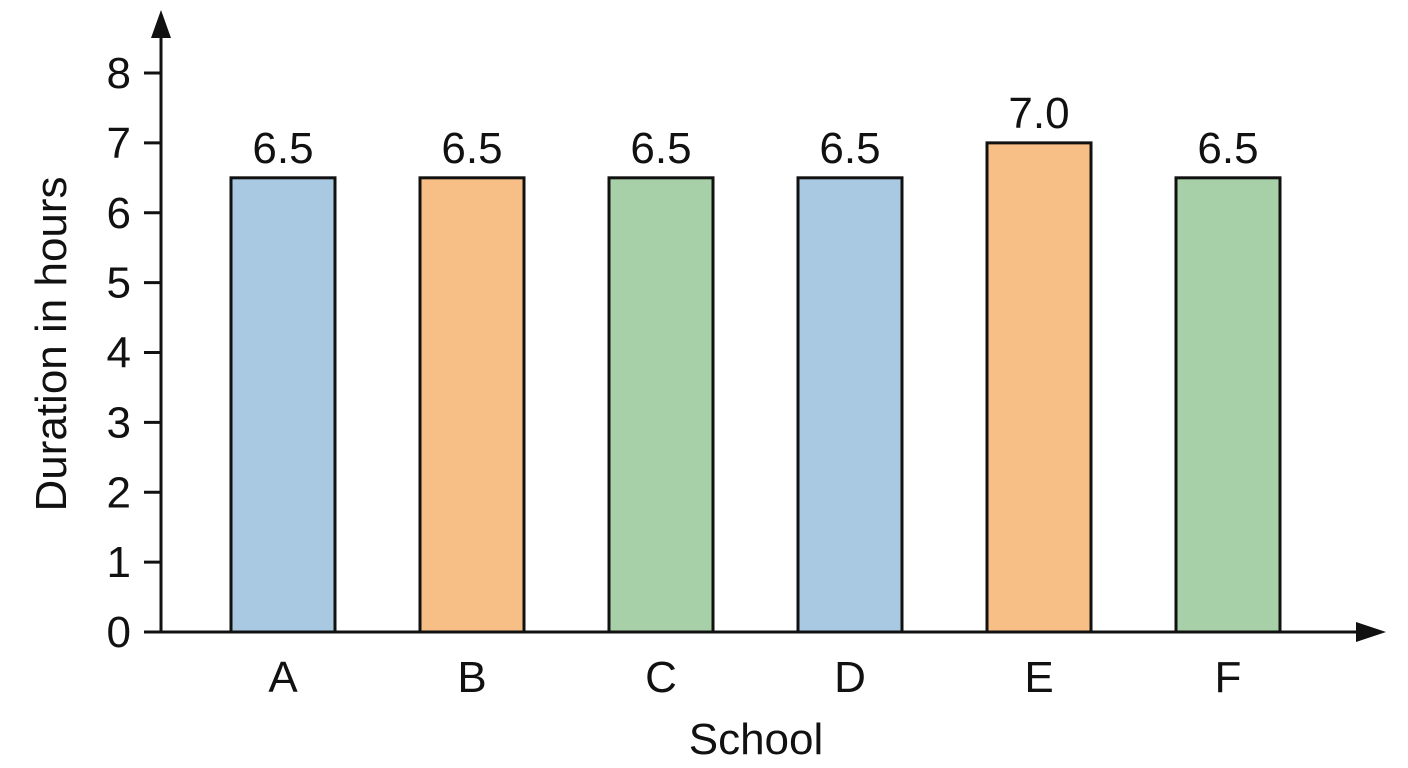 The width and height of the screenshot is (1408, 768). What do you see at coordinates (850, 677) in the screenshot?
I see `x-tick-label-d: D` at bounding box center [850, 677].